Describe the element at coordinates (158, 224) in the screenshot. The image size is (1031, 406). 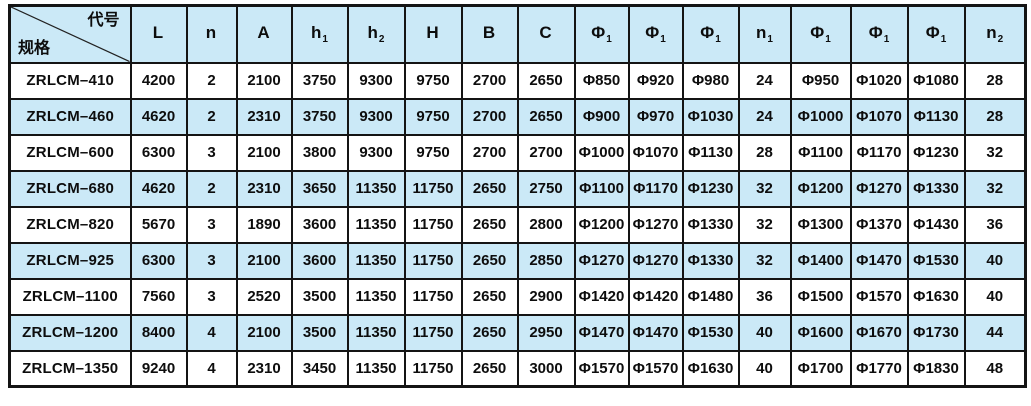
I see `value-cell-L: 5670` at that location.